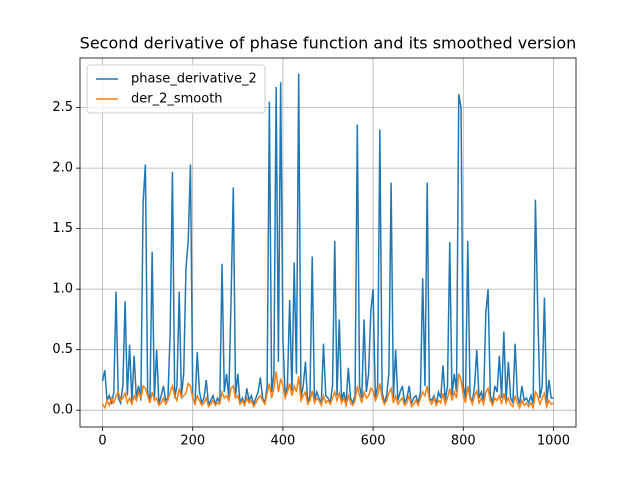 Image resolution: width=640 pixels, height=480 pixels. I want to click on y-tick-label: 1.5, so click(62, 228).